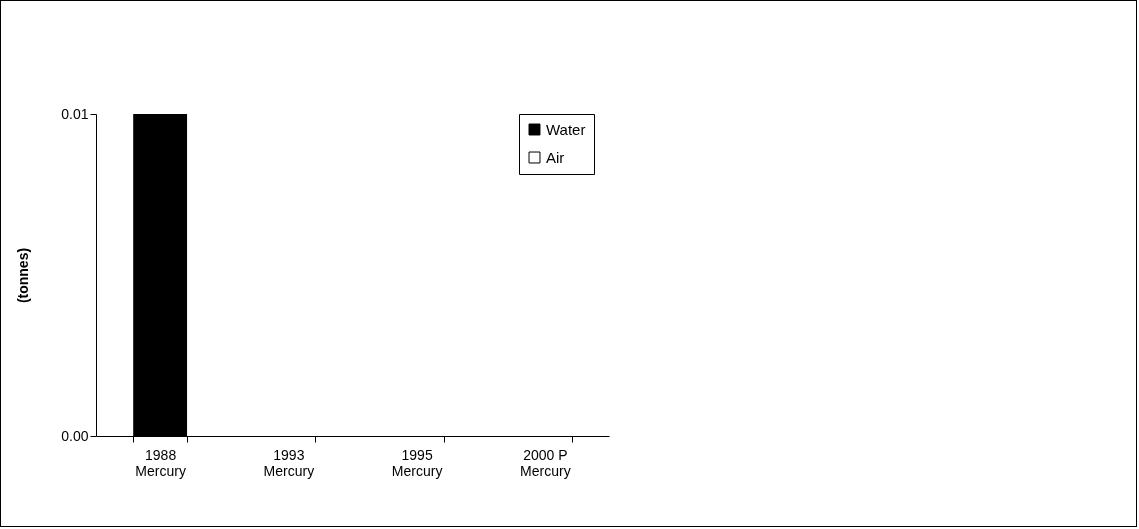  What do you see at coordinates (160, 462) in the screenshot?
I see `x-tick-label: 1988 Mercury` at bounding box center [160, 462].